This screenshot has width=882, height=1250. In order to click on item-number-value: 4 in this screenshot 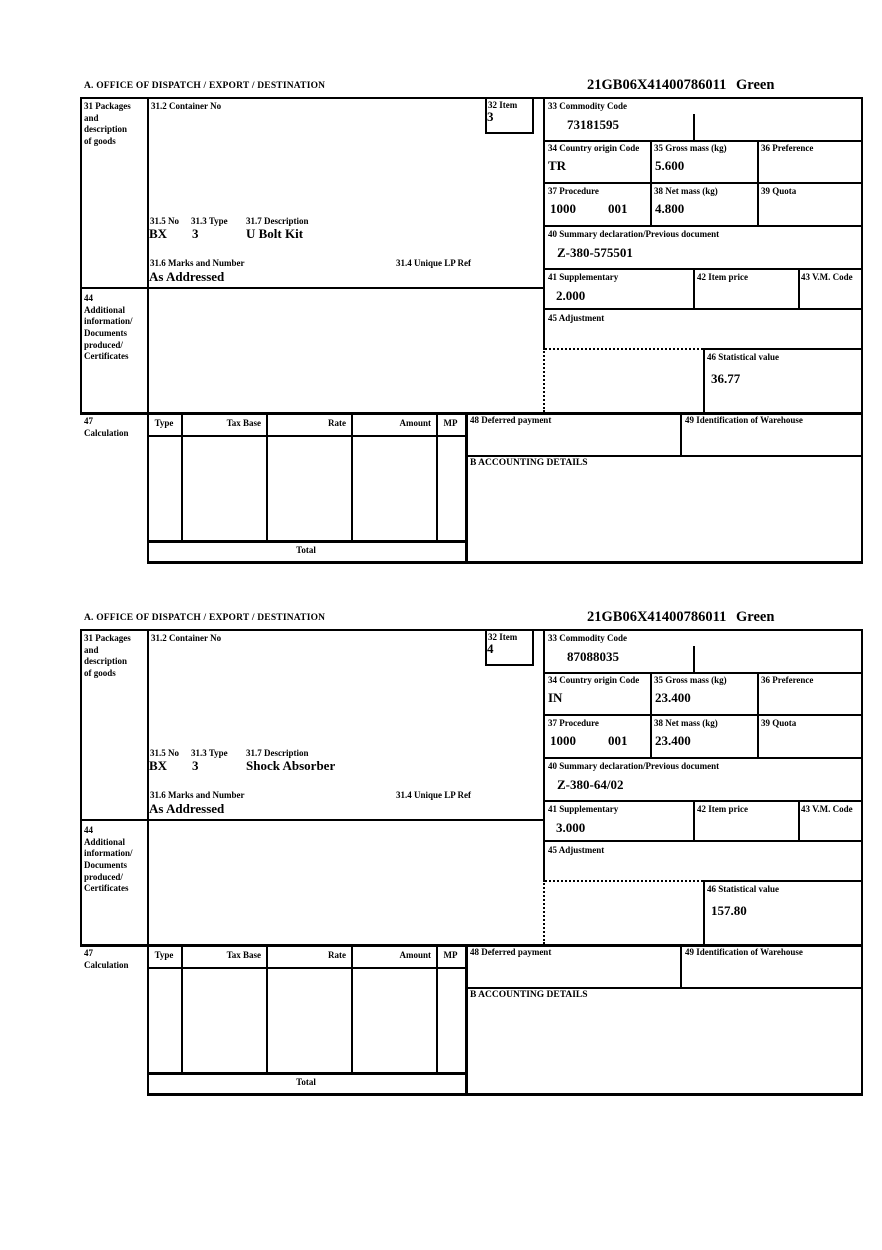, I will do `click(490, 648)`.